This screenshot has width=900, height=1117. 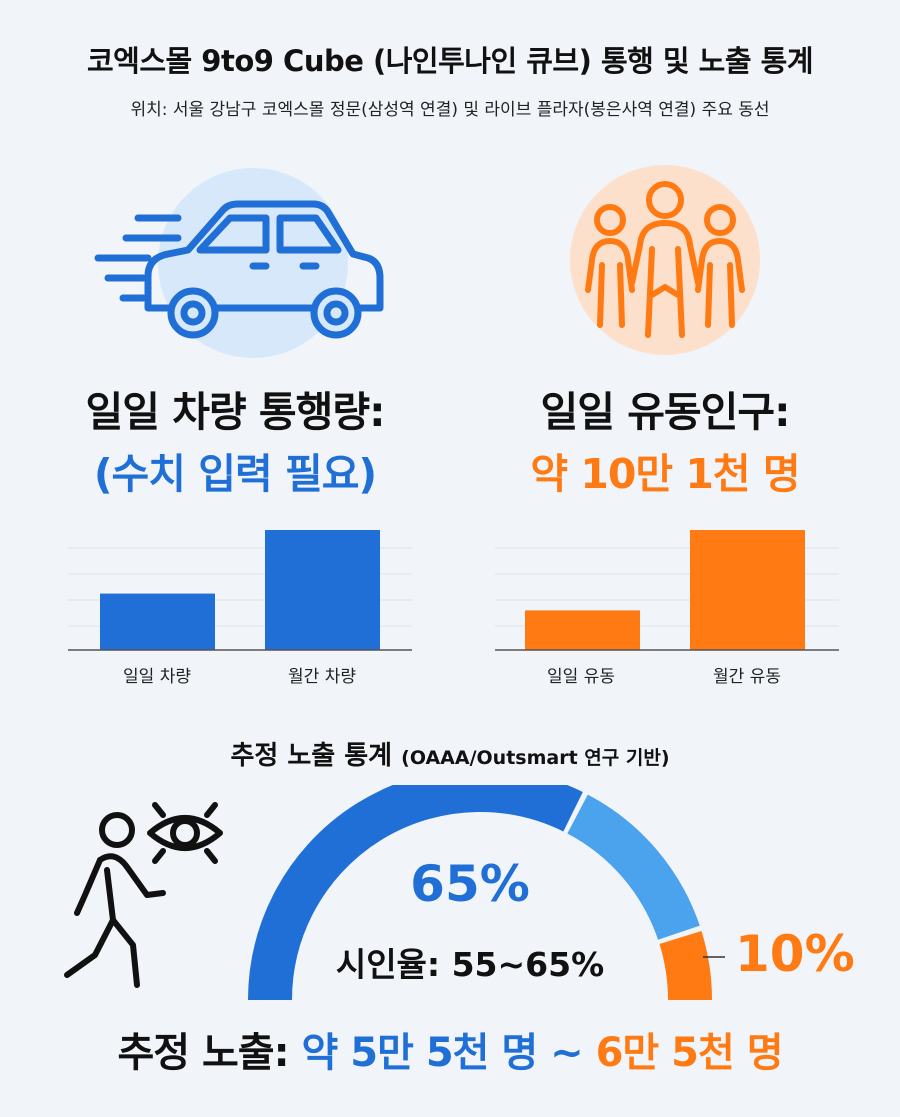 I want to click on bar-monthly-pedestrian, so click(x=747, y=590).